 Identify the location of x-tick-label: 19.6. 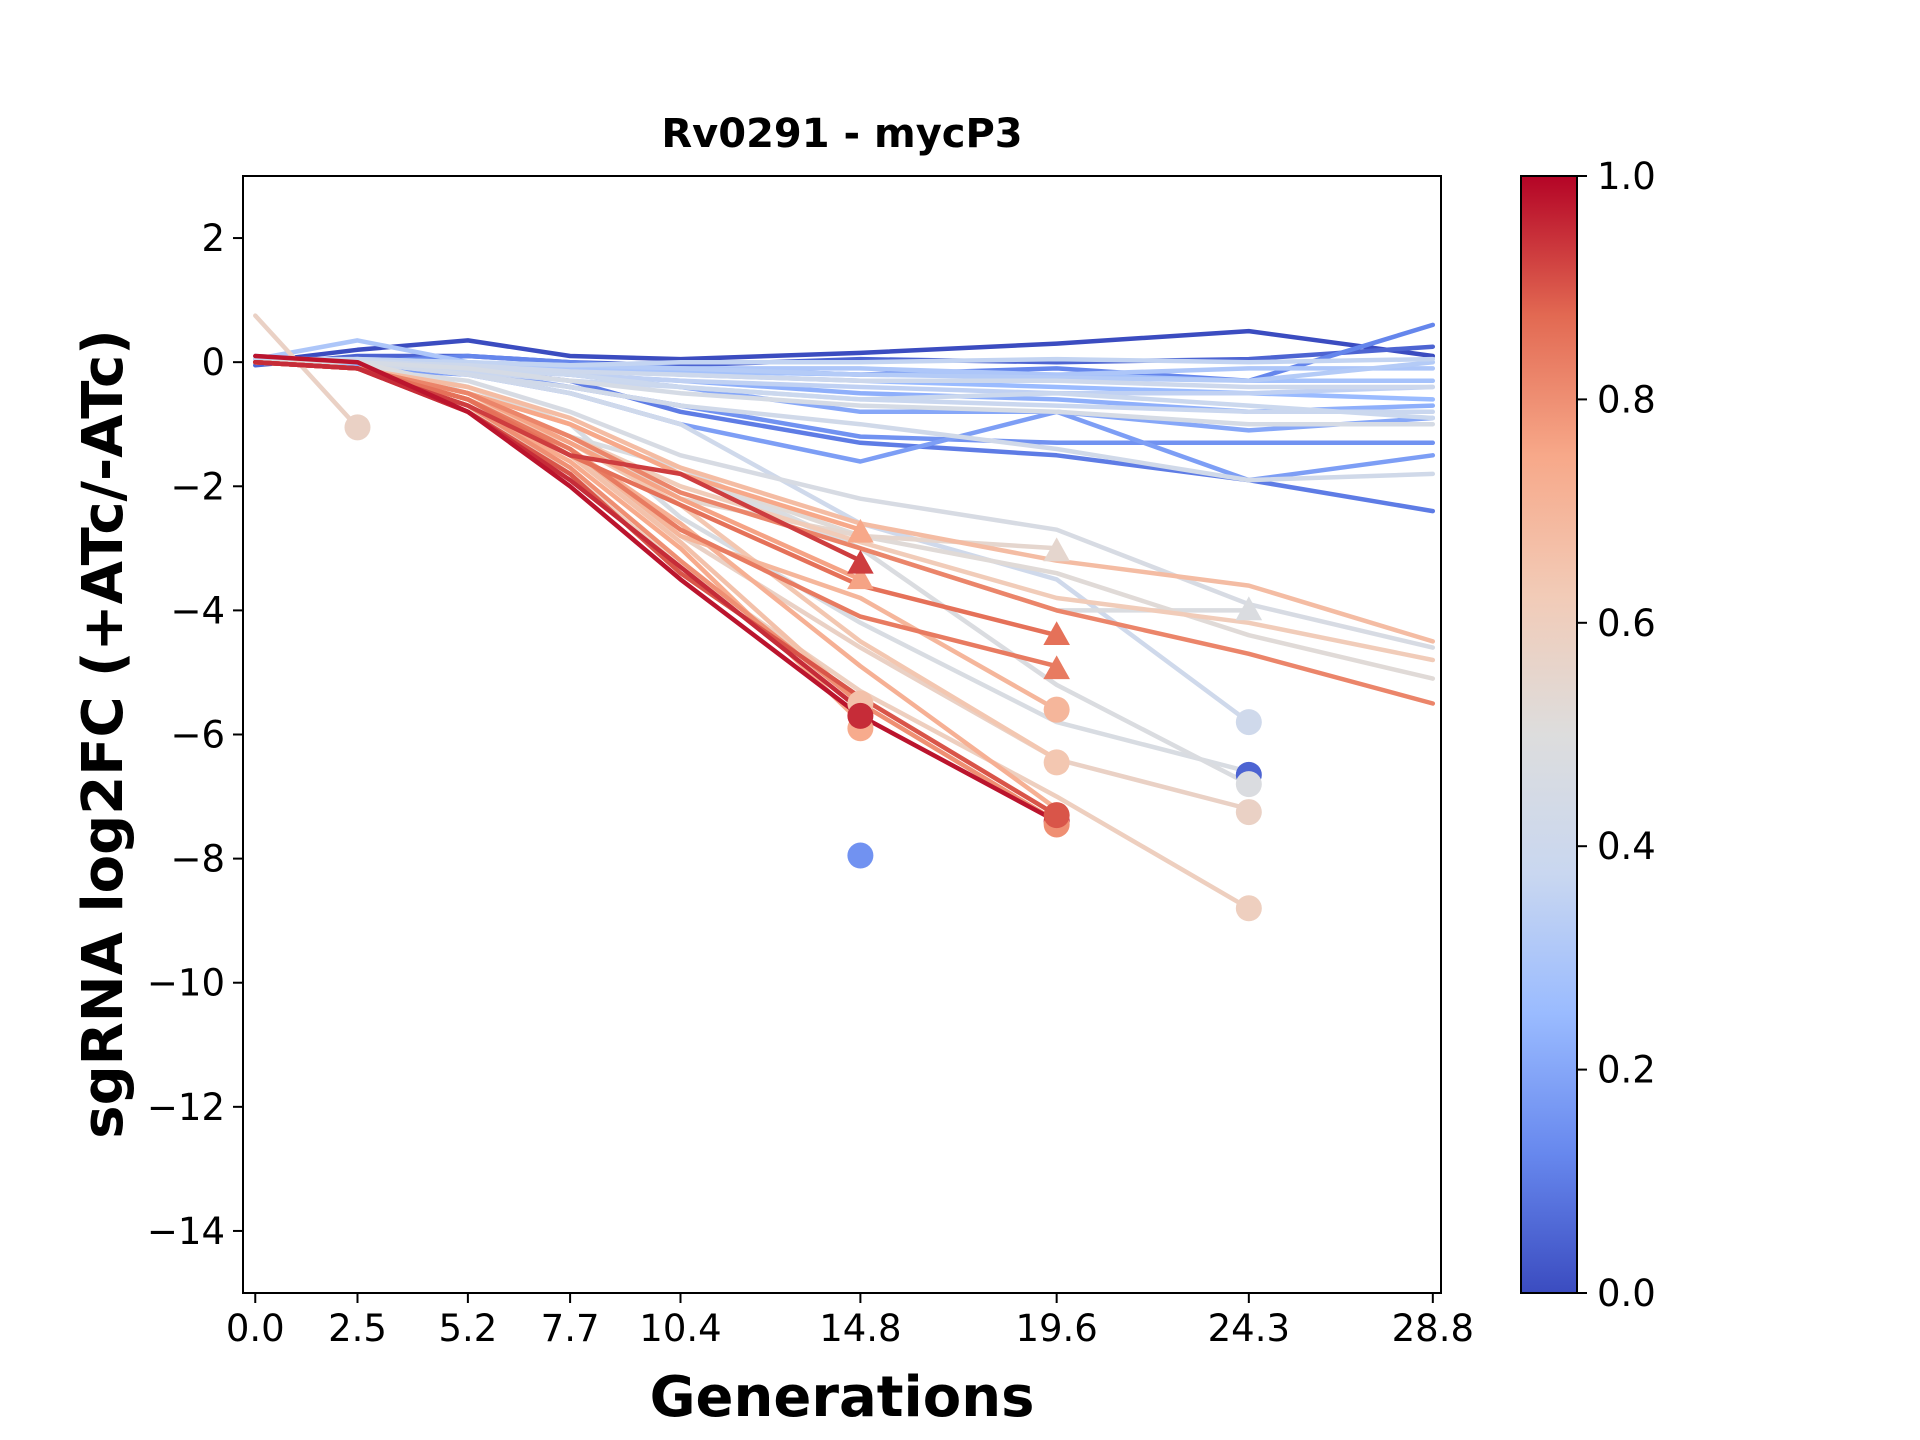
(1056, 1328).